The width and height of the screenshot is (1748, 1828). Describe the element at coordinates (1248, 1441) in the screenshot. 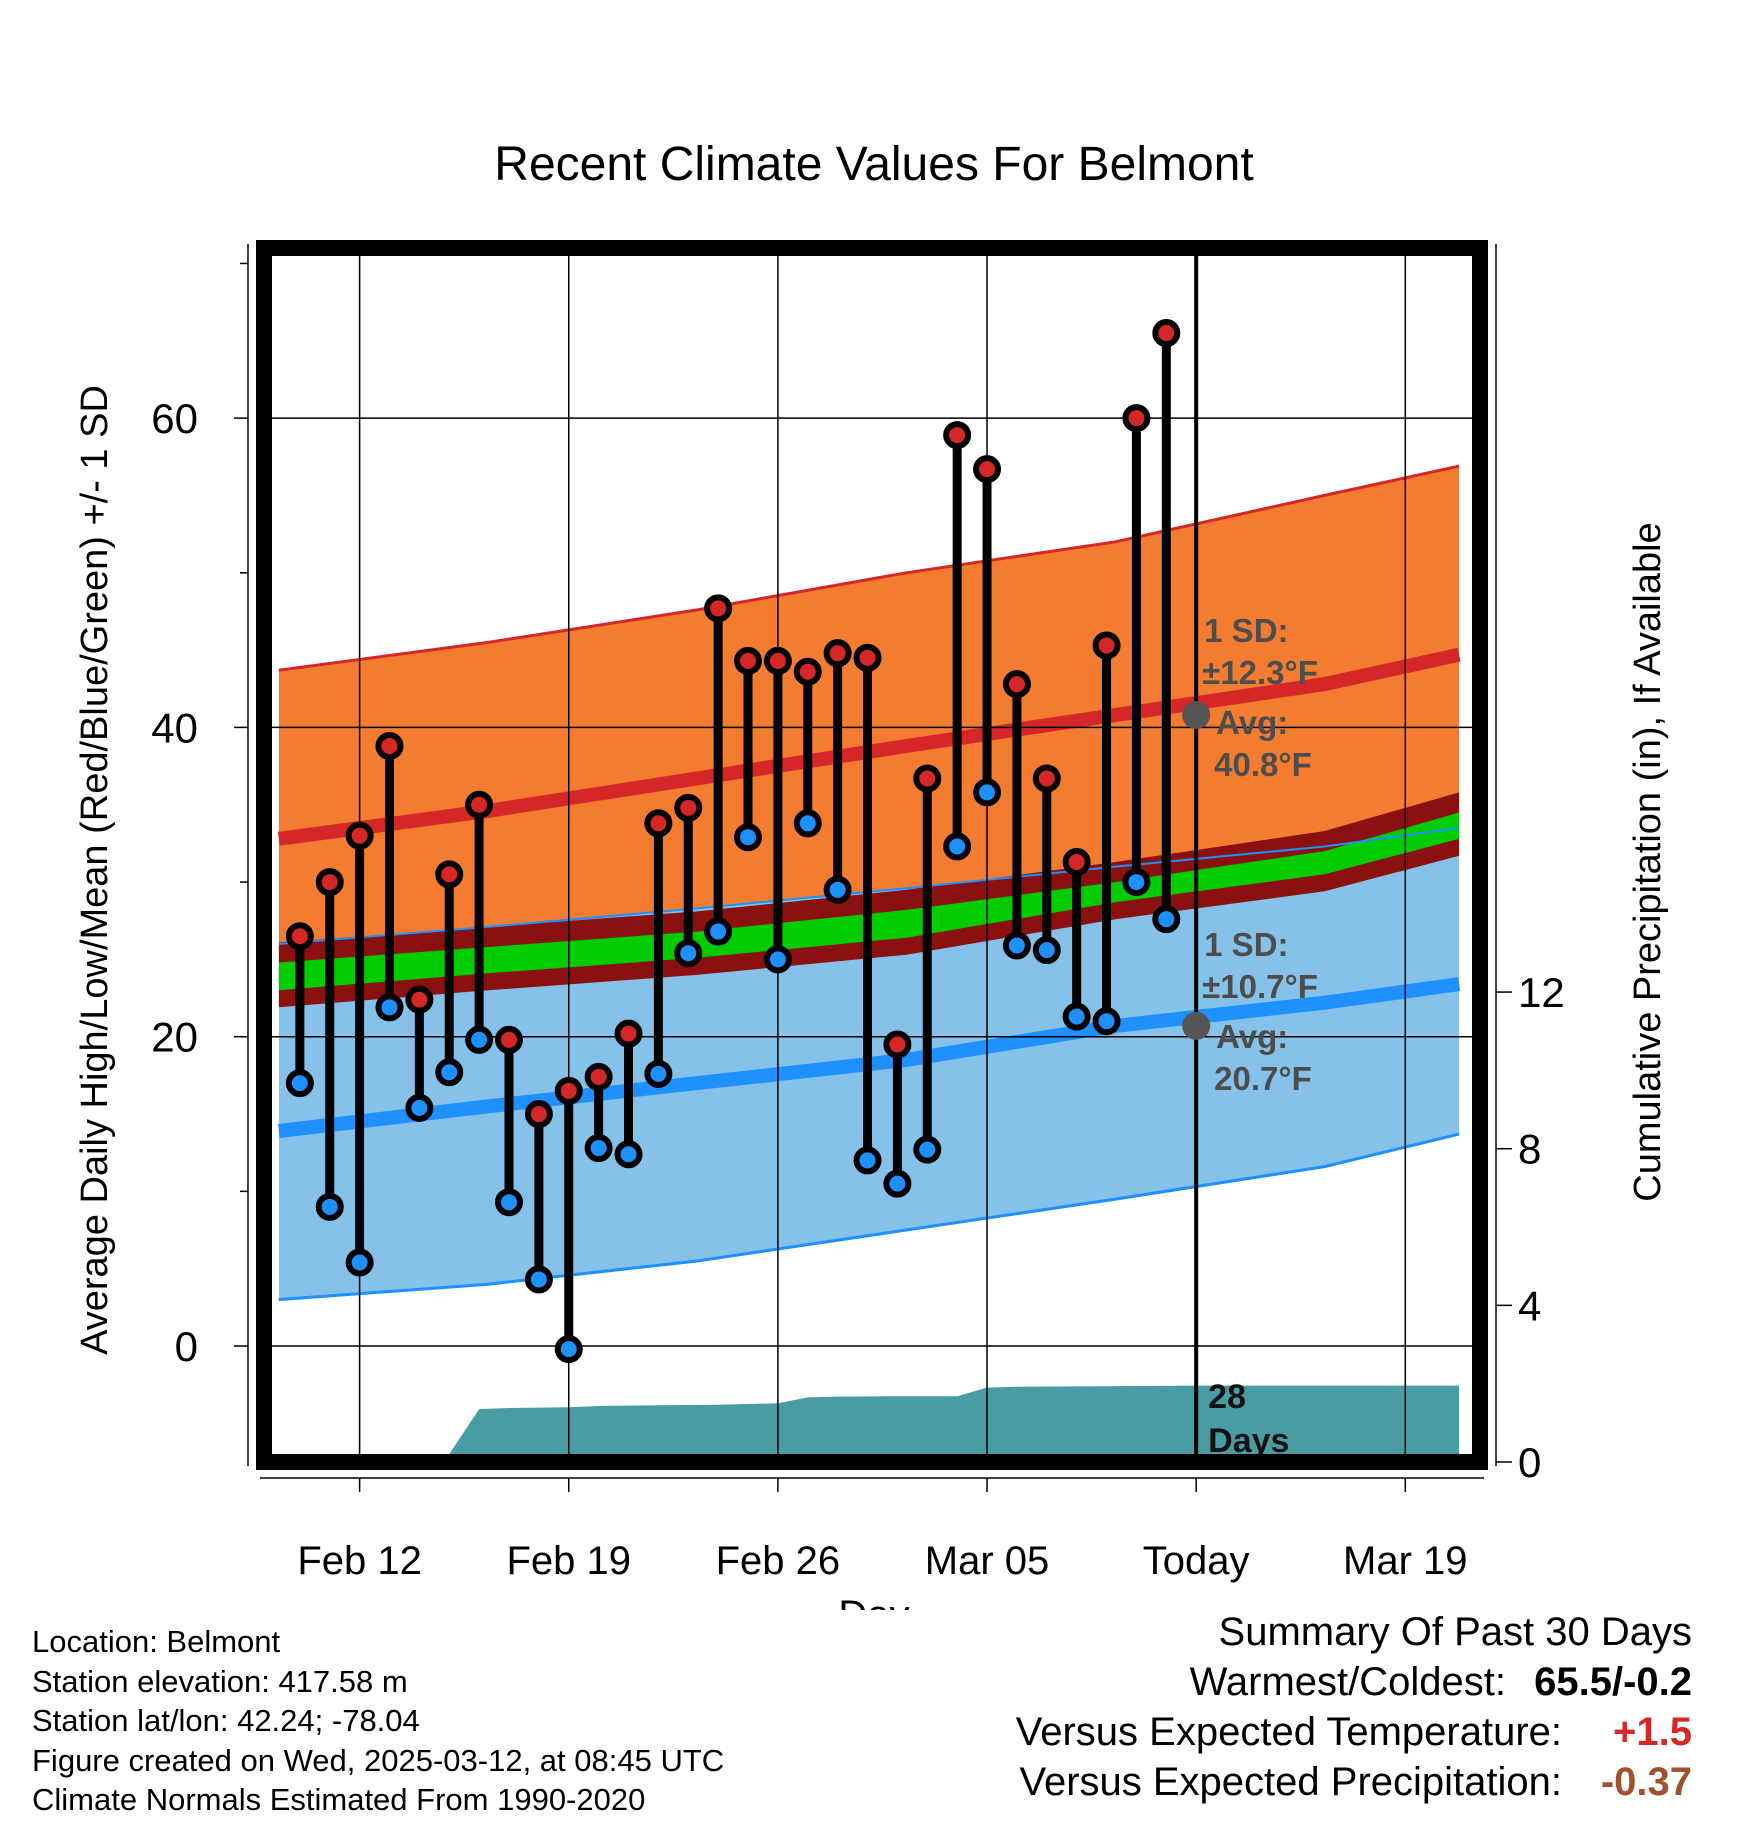

I see `precip-days-unit: Days` at that location.